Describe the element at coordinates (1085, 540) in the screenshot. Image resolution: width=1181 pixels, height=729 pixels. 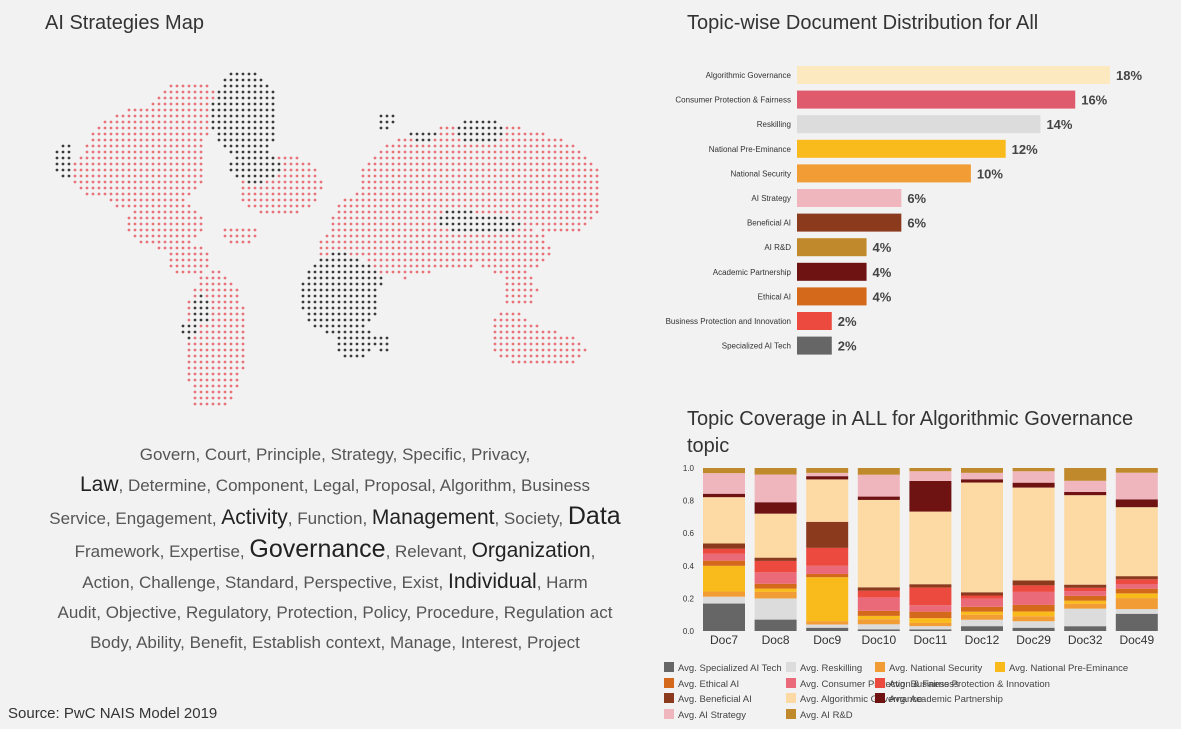
I see `segment-doc32-avg-algorithmic-governance` at that location.